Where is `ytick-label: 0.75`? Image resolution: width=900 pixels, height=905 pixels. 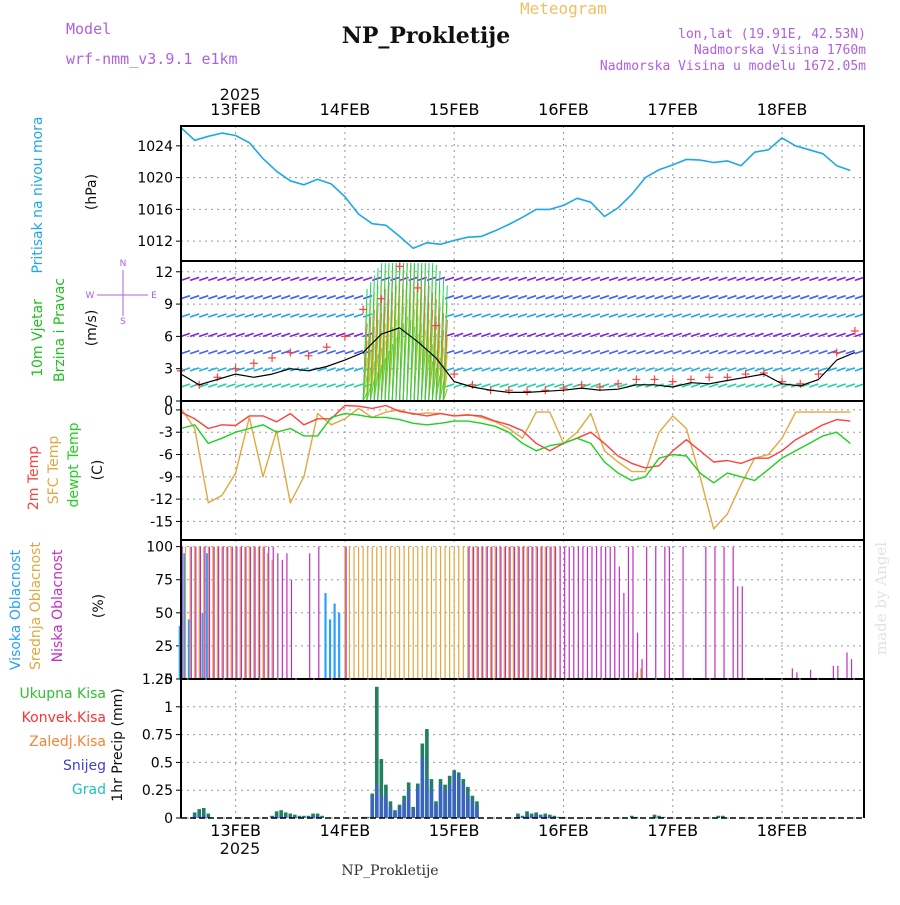
ytick-label: 0.75 is located at coordinates (157, 736).